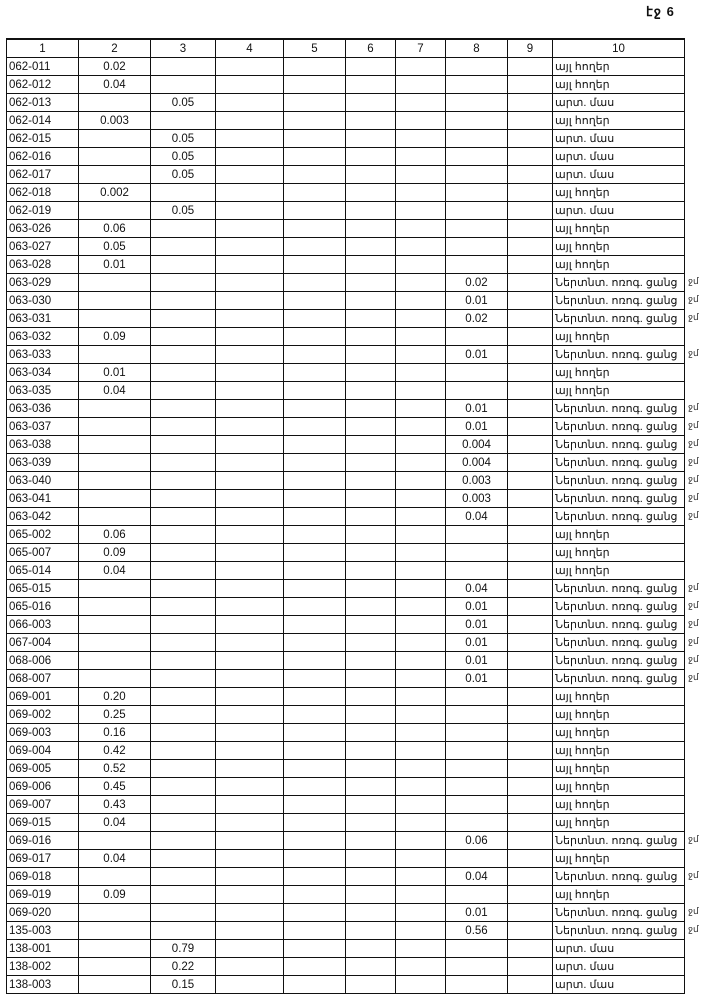 The height and width of the screenshot is (1003, 708). What do you see at coordinates (42, 768) in the screenshot?
I see `parcel-code-cell: 069-005` at bounding box center [42, 768].